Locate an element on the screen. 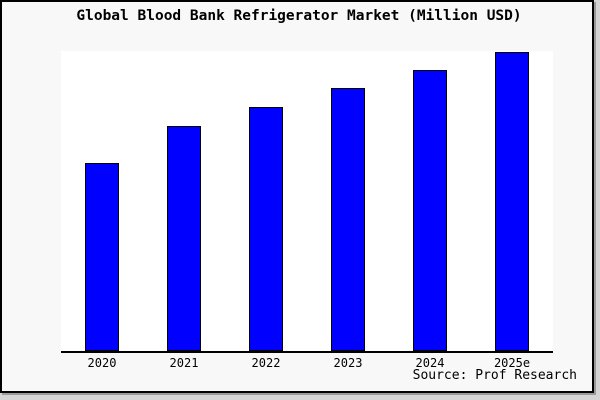  x-tick-label-2021: 2021 is located at coordinates (184, 363).